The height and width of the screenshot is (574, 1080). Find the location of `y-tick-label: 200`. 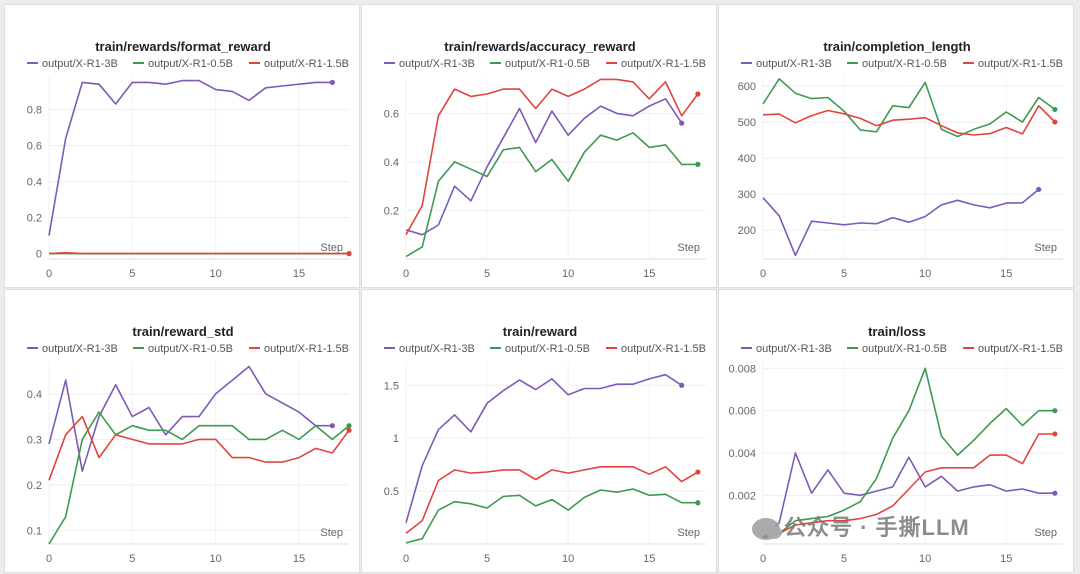

y-tick-label: 200 is located at coordinates (747, 231).